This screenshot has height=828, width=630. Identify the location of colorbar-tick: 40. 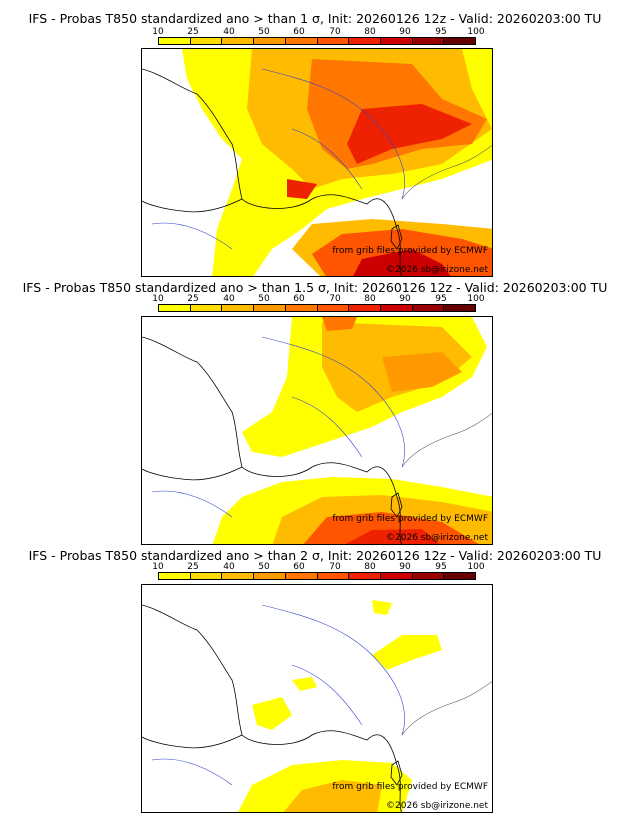
(229, 299).